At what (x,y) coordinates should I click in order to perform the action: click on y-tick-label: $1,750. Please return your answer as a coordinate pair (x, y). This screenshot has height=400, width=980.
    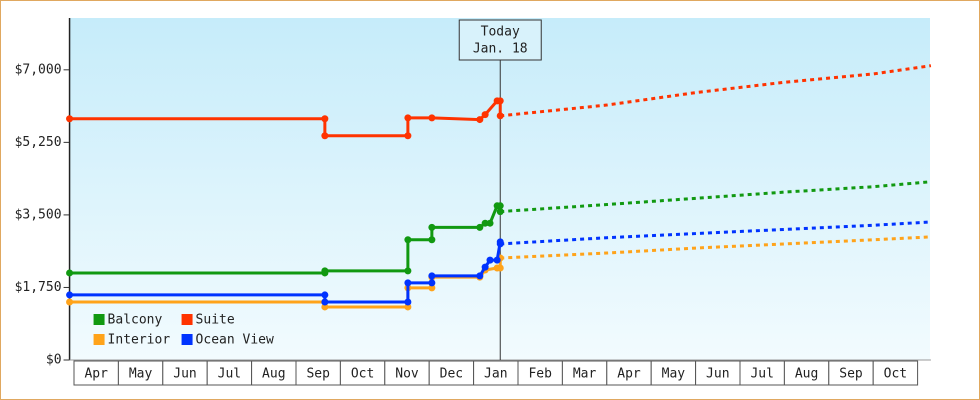
    Looking at the image, I should click on (38, 287).